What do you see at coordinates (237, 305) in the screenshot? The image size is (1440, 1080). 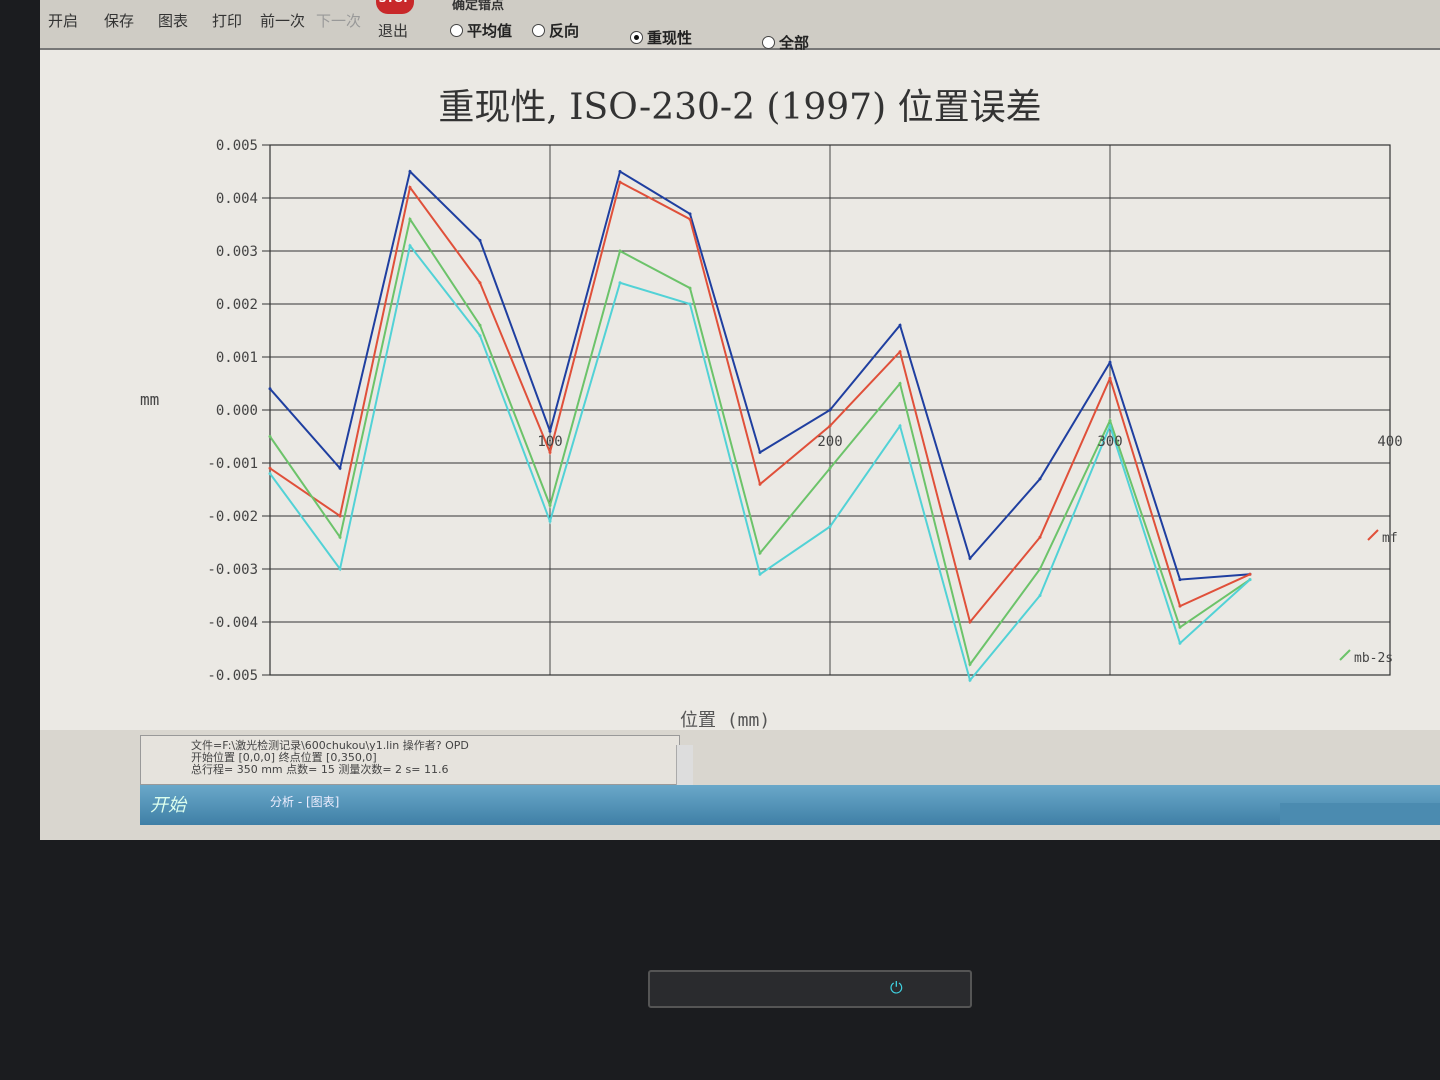 I see `y-tick-label: 0.002` at bounding box center [237, 305].